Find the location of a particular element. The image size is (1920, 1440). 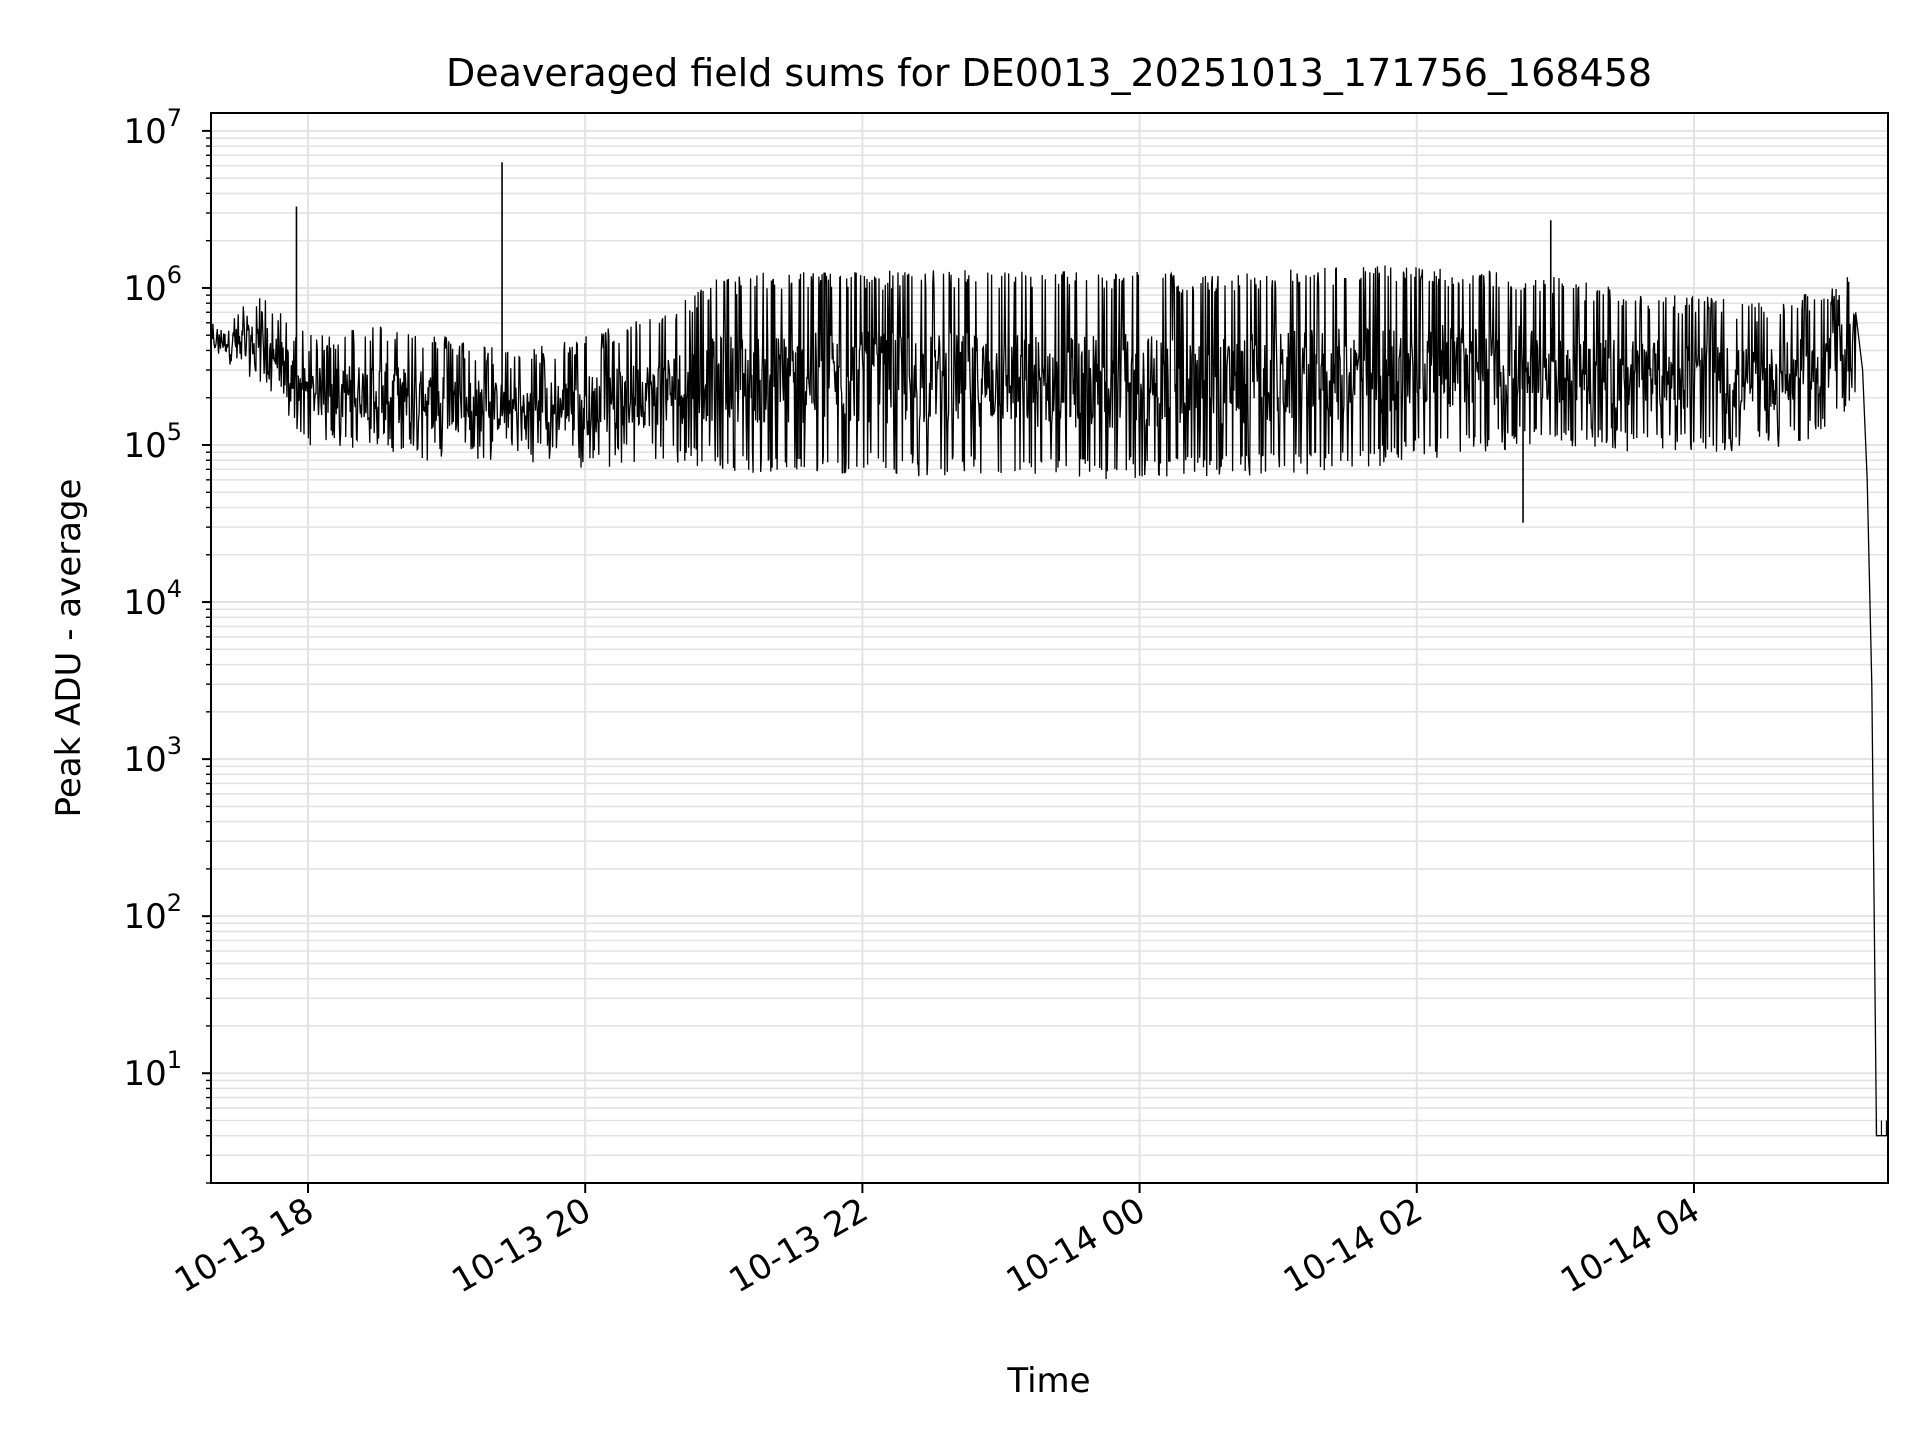

y-tick-label: 10⁷ is located at coordinates (152, 128).